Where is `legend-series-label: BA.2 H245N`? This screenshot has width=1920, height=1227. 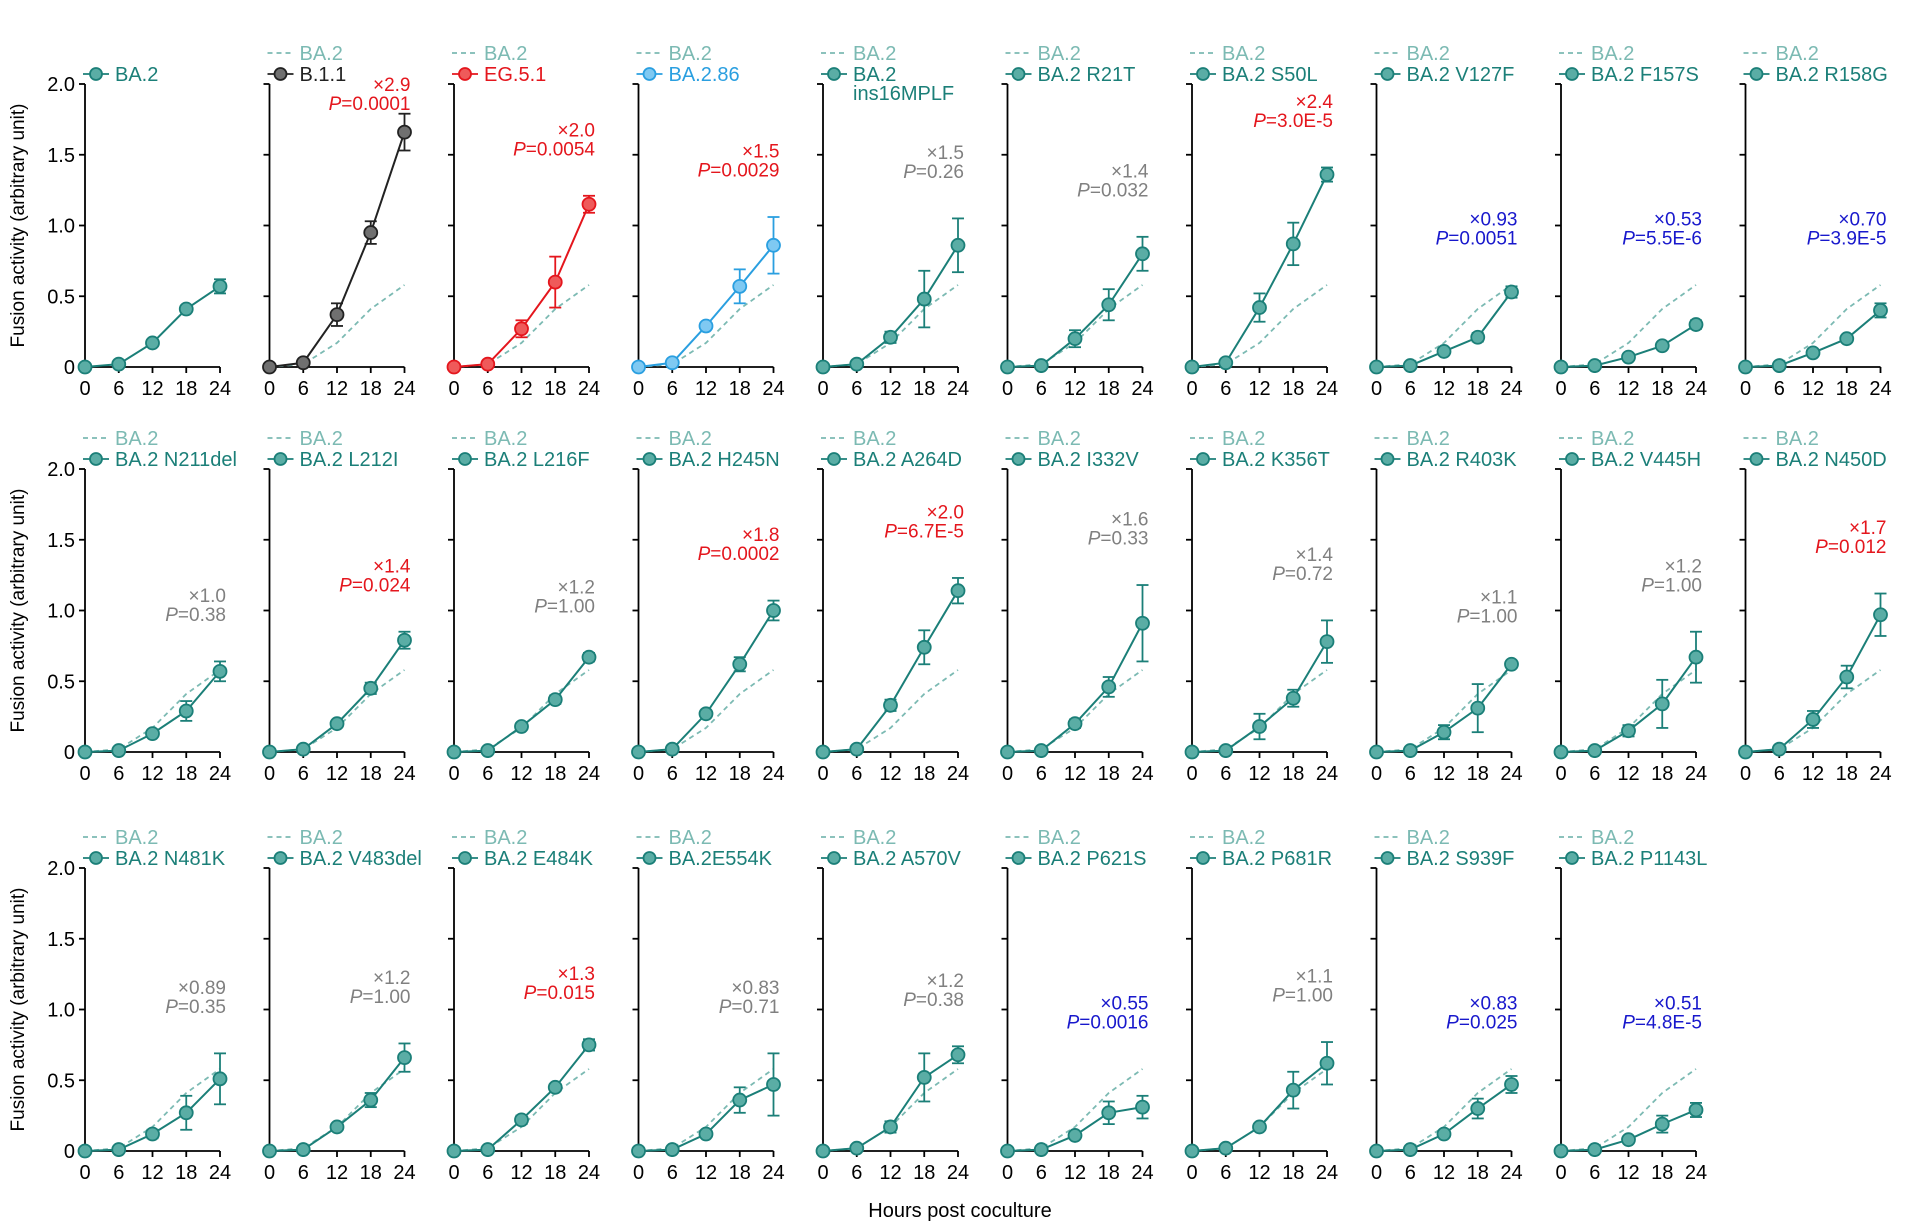
legend-series-label: BA.2 H245N is located at coordinates (724, 460).